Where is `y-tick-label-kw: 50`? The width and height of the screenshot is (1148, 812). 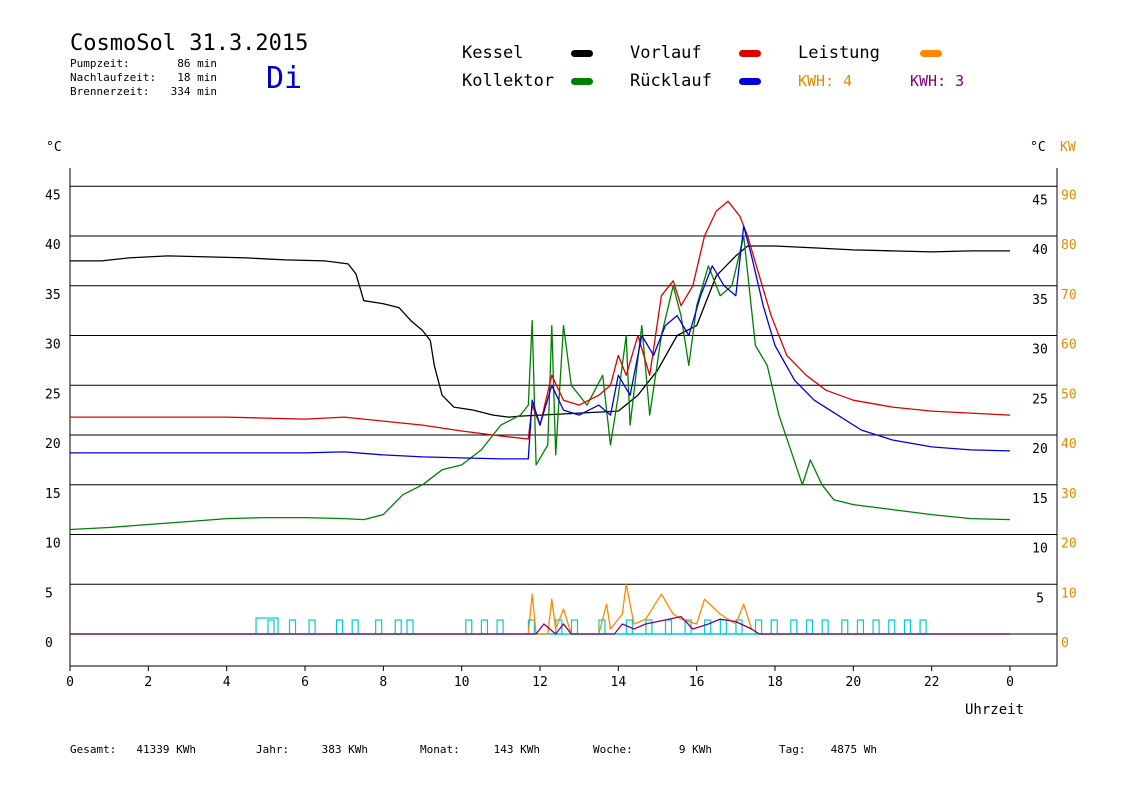
y-tick-label-kw: 50 is located at coordinates (1069, 394).